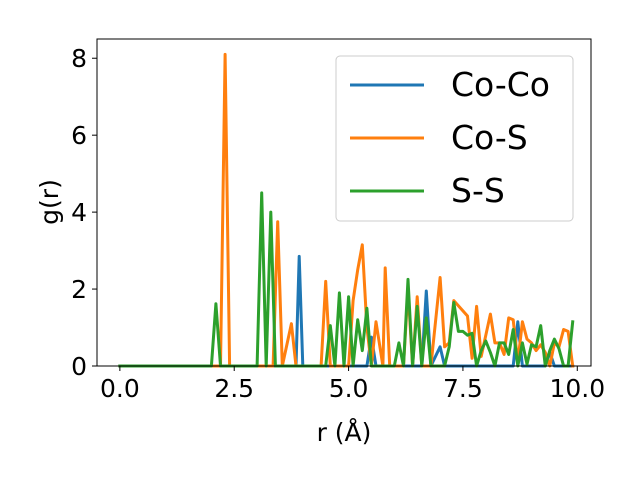 This screenshot has width=640, height=480. Describe the element at coordinates (79, 289) in the screenshot. I see `y-tick-label: 2` at that location.